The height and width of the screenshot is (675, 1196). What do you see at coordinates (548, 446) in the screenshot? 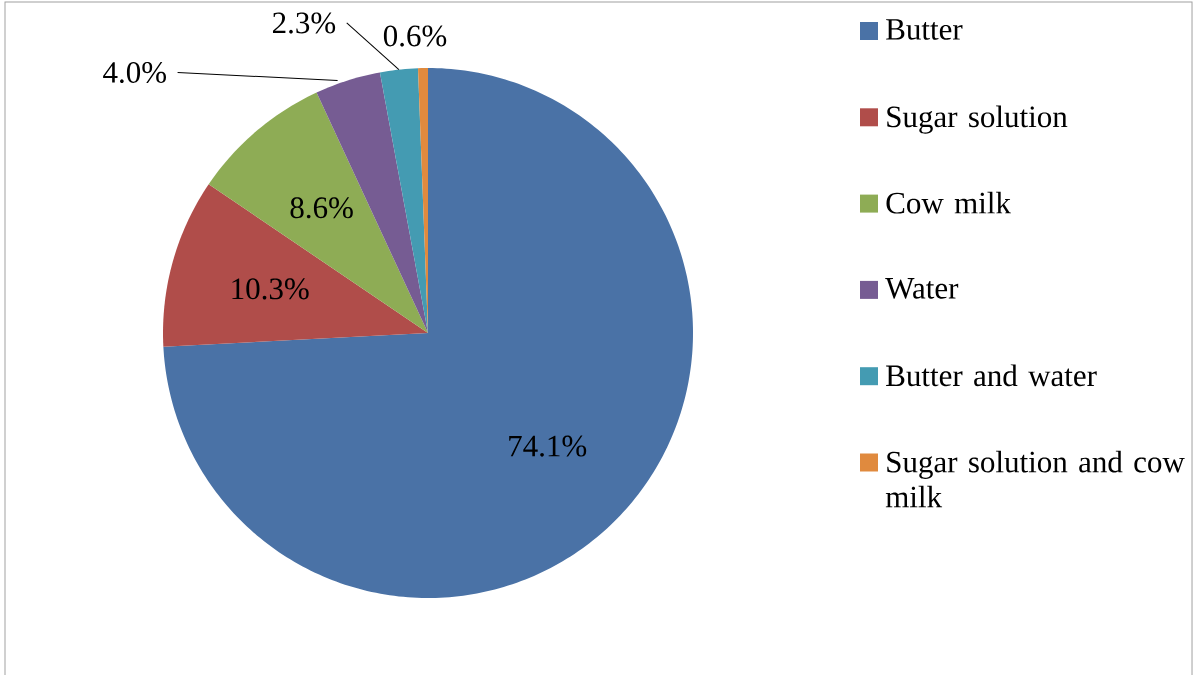
I see `data-label: 74.1%` at bounding box center [548, 446].